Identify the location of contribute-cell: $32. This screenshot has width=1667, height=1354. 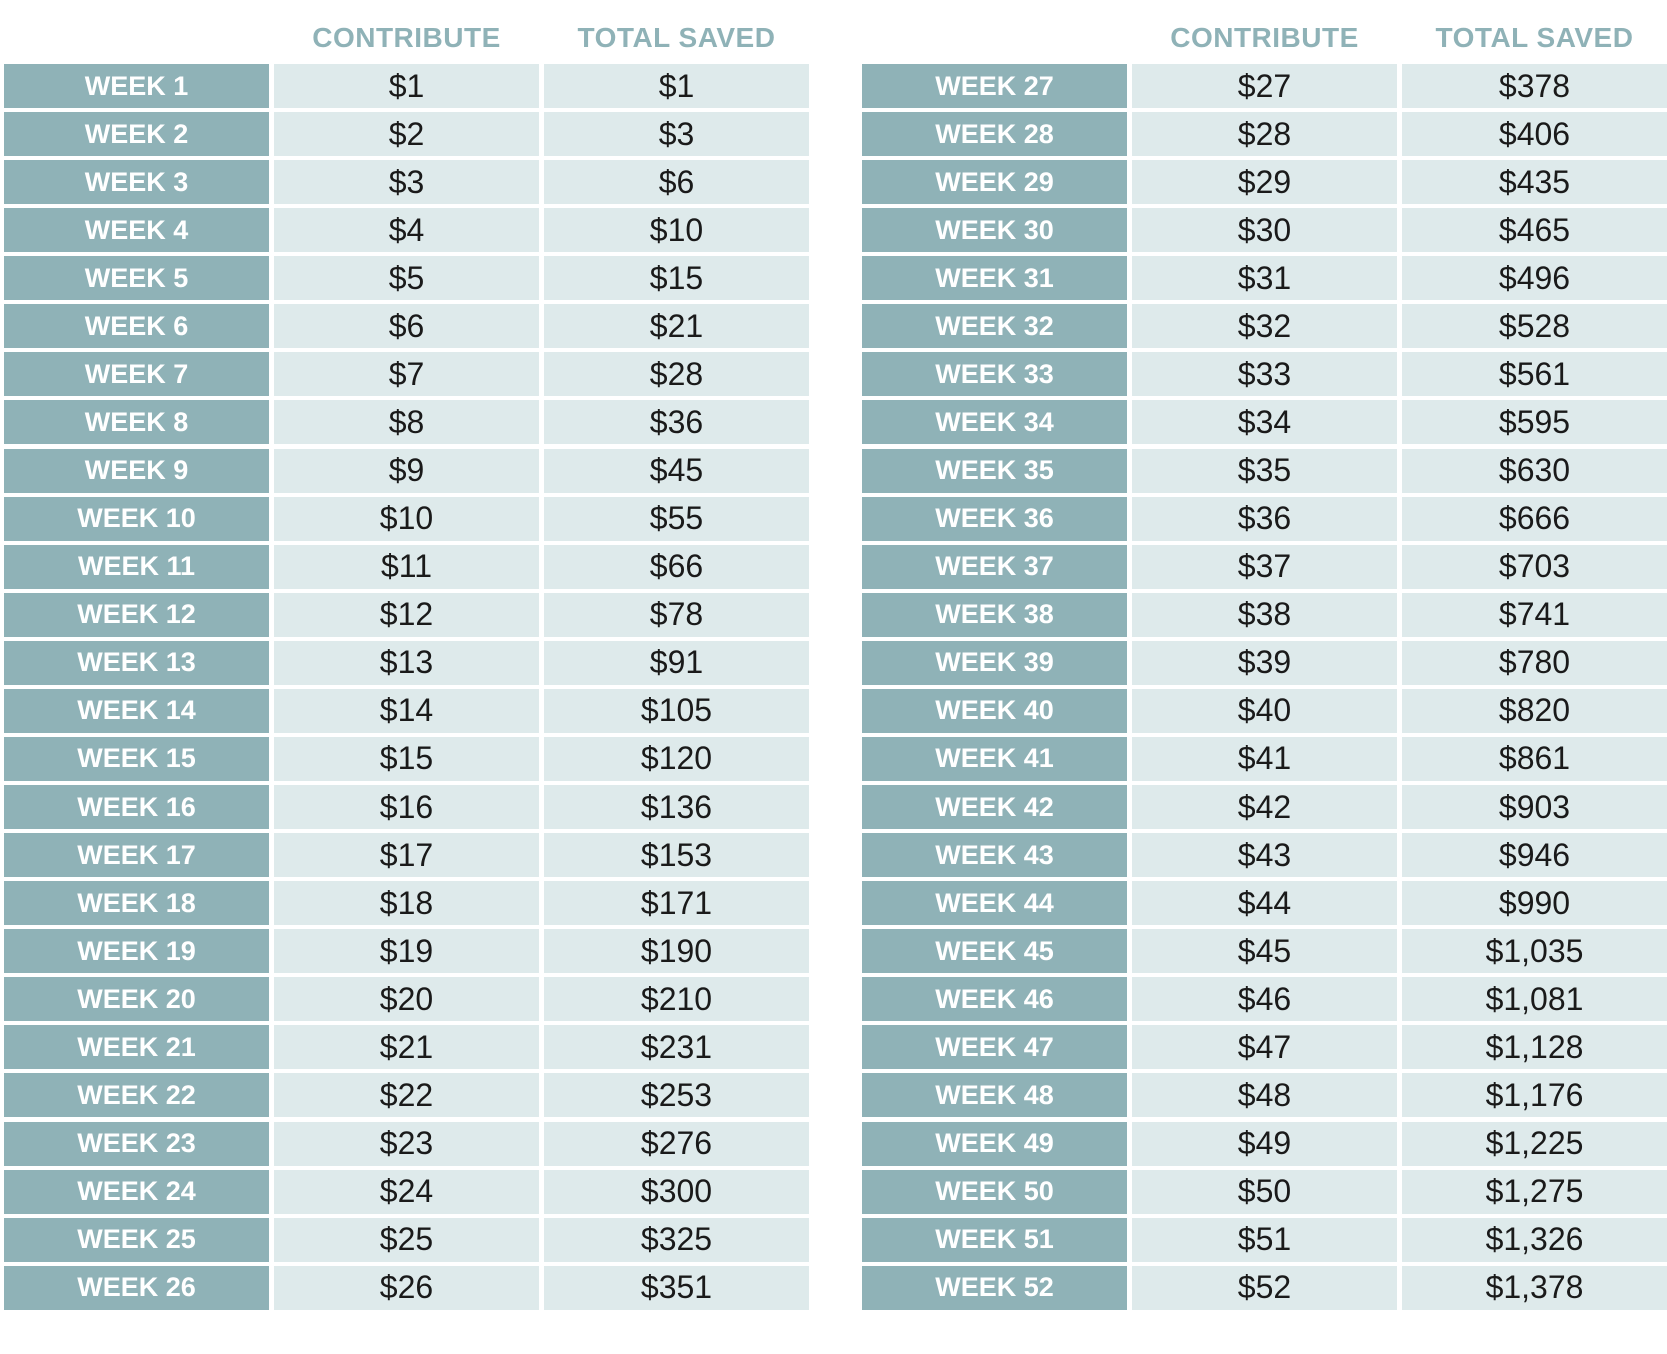
(1264, 326).